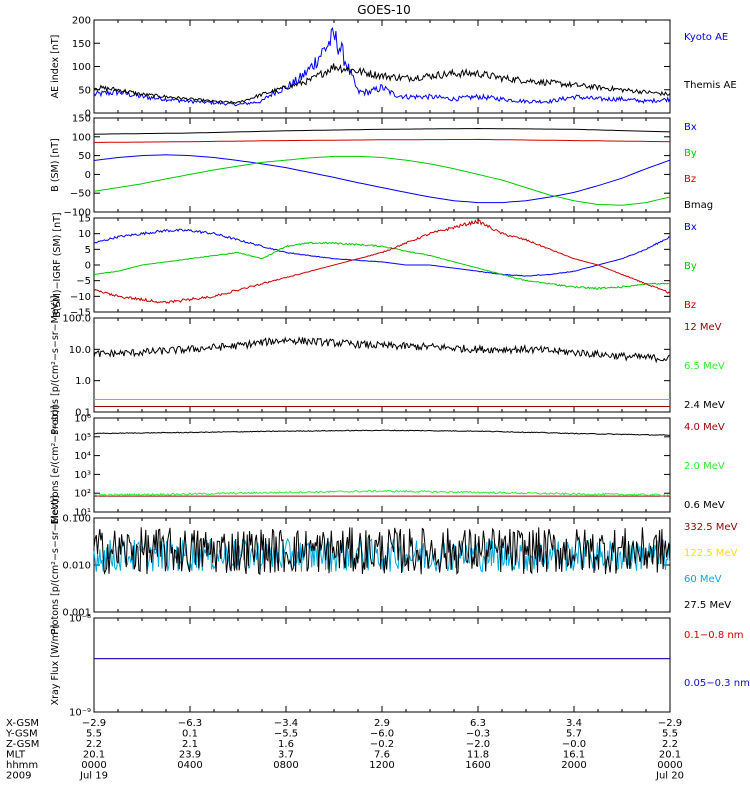 Image resolution: width=750 pixels, height=800 pixels. I want to click on y-tick-label: 10⁻⁹, so click(80, 713).